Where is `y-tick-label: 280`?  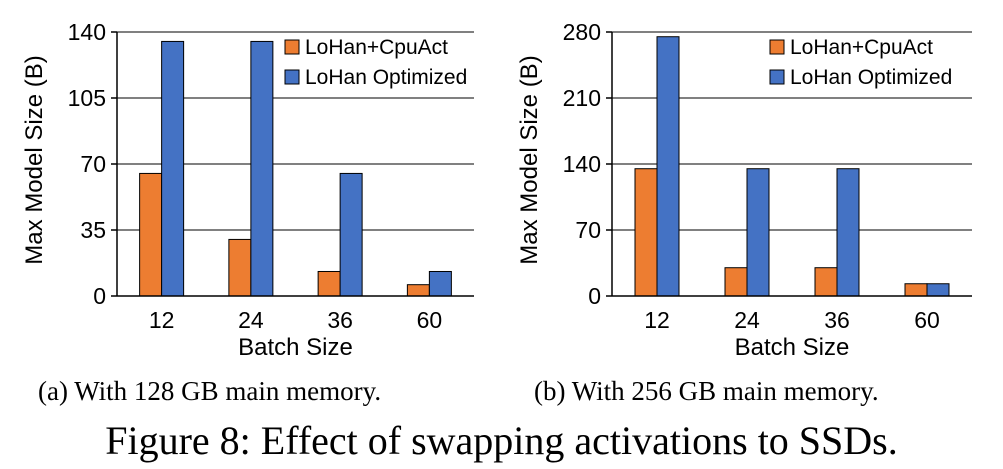
y-tick-label: 280 is located at coordinates (582, 32).